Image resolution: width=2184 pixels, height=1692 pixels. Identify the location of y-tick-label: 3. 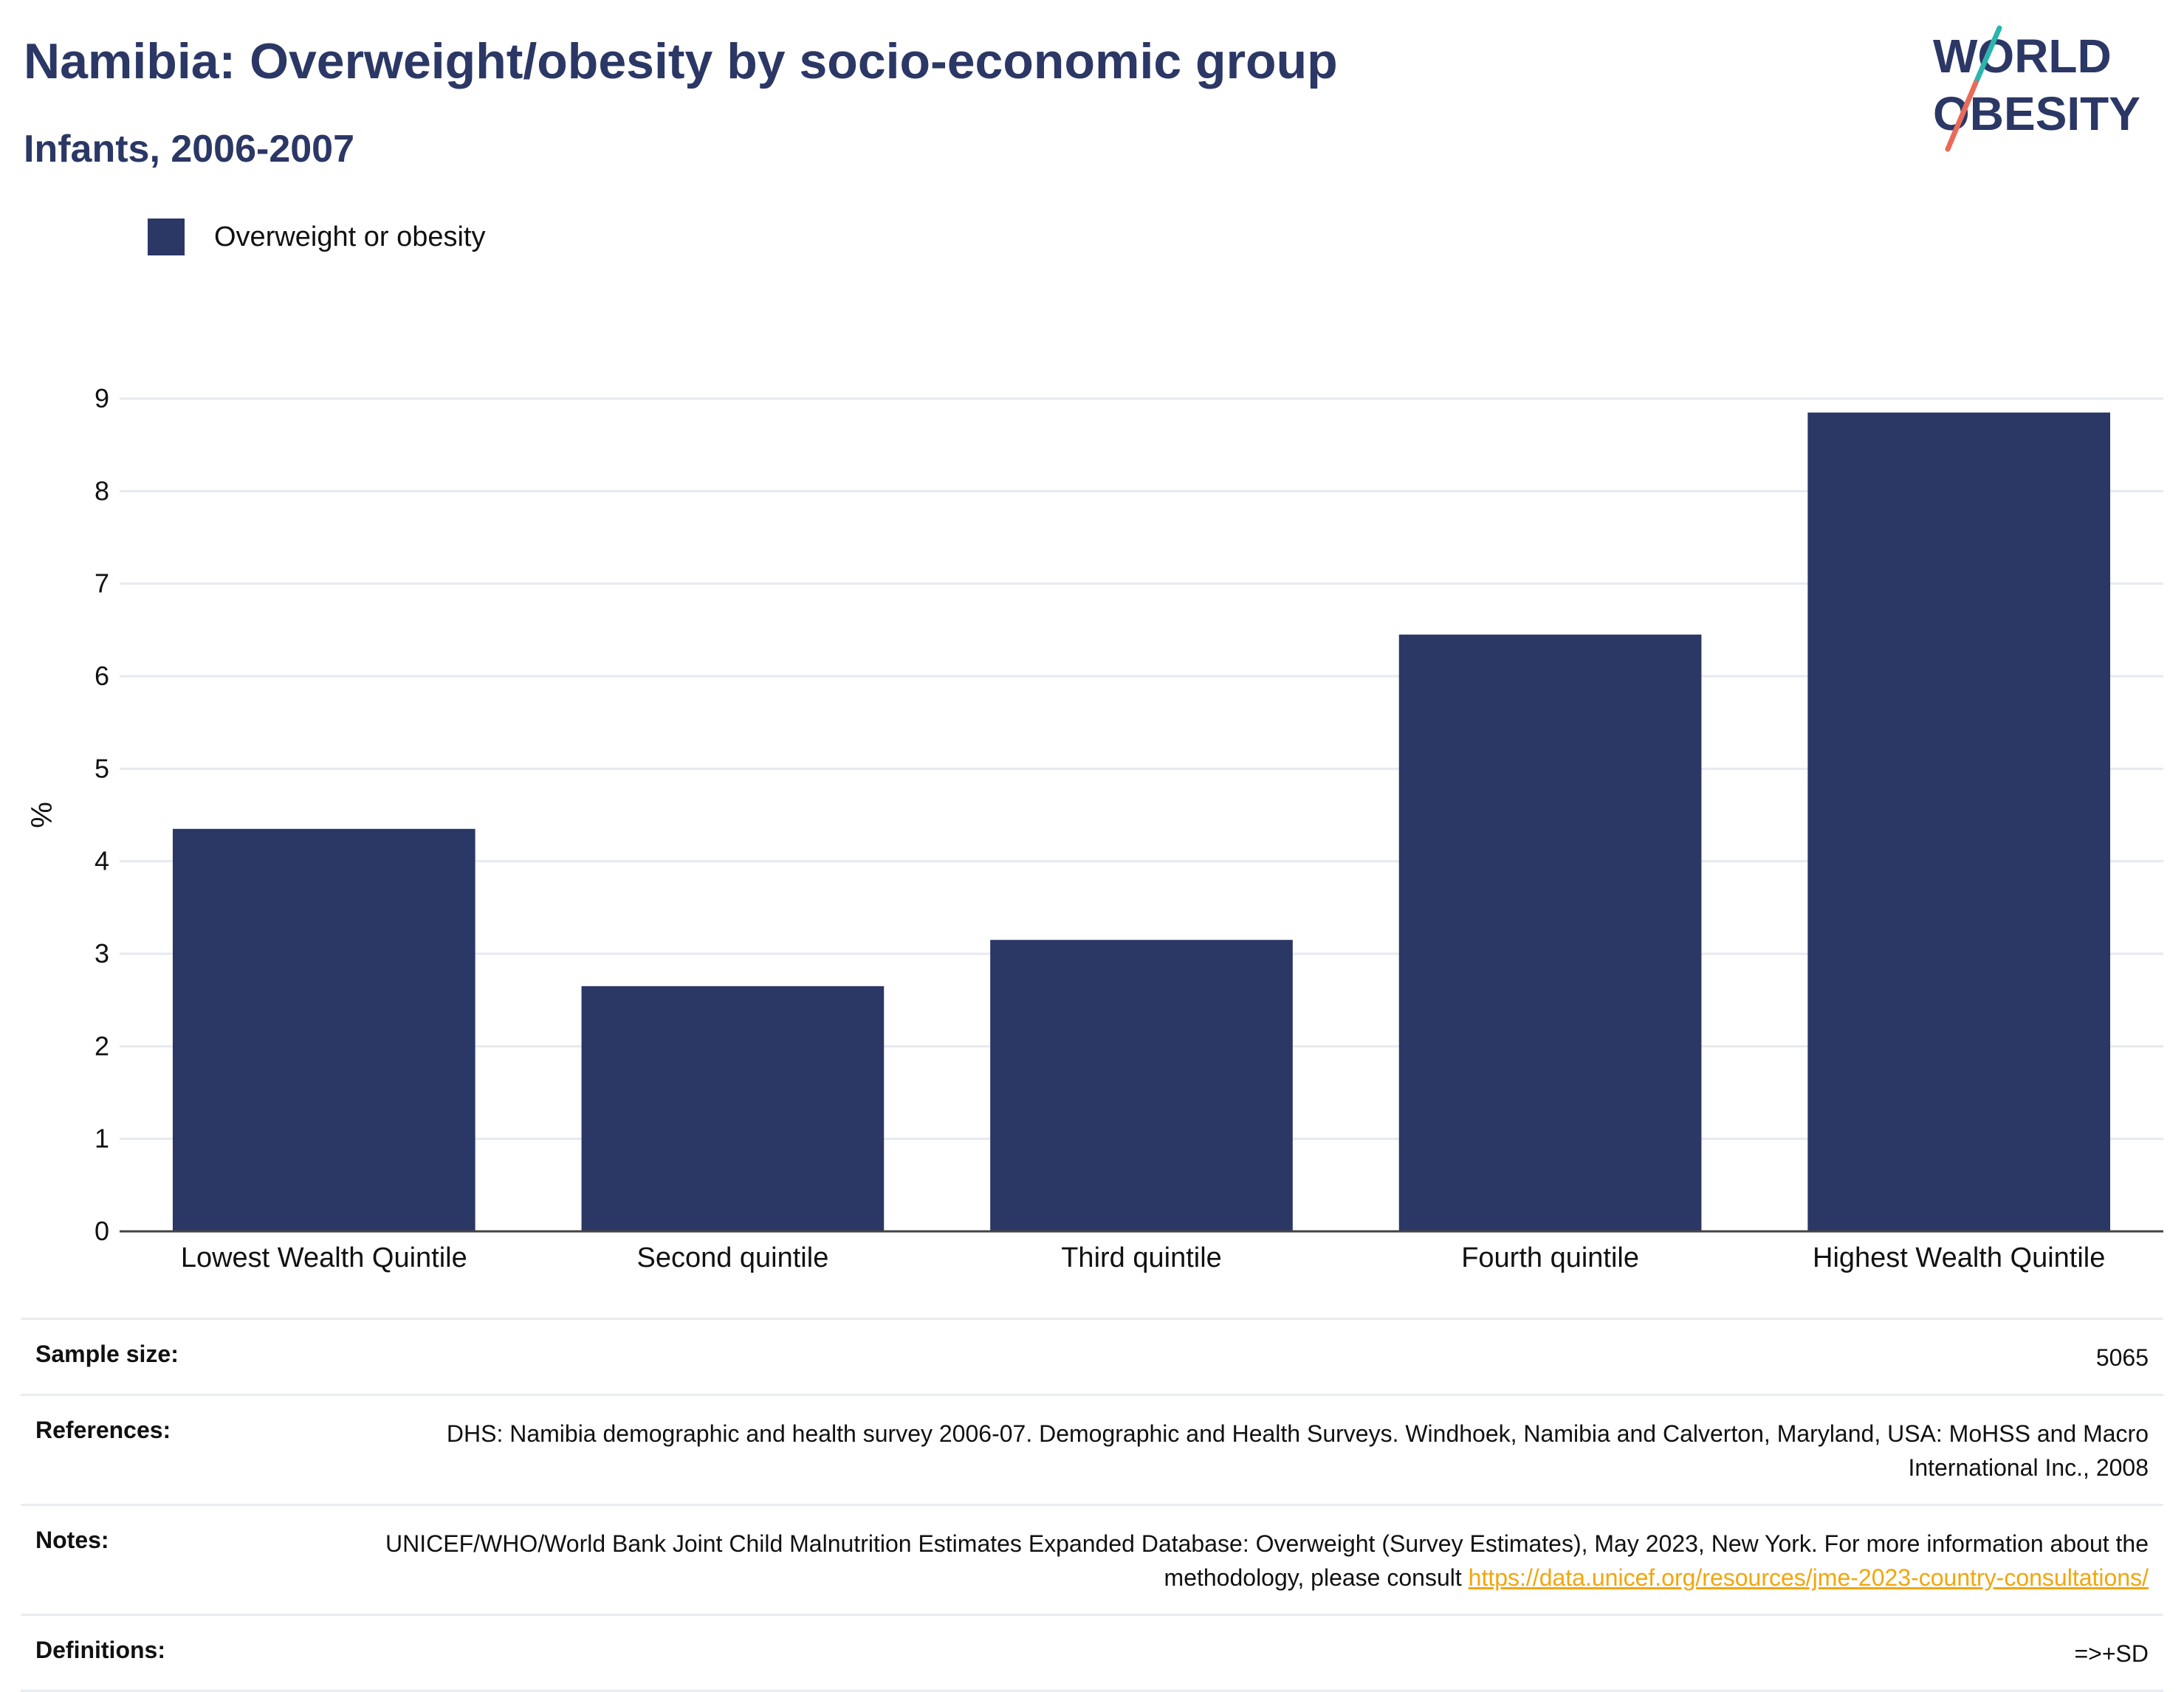
(102, 953).